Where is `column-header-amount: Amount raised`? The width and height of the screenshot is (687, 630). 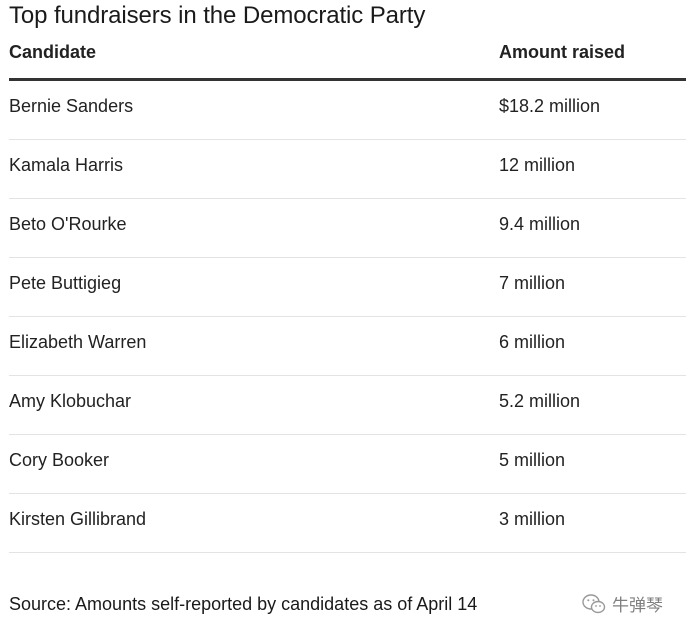 column-header-amount: Amount raised is located at coordinates (562, 52).